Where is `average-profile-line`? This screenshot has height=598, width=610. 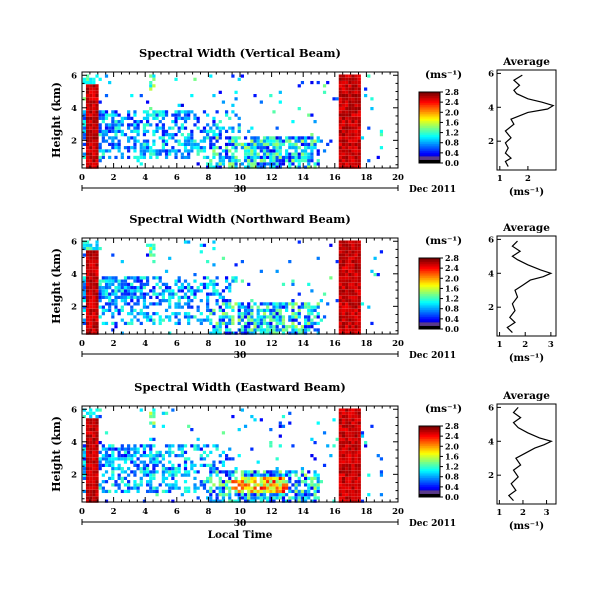
average-profile-line is located at coordinates (529, 120).